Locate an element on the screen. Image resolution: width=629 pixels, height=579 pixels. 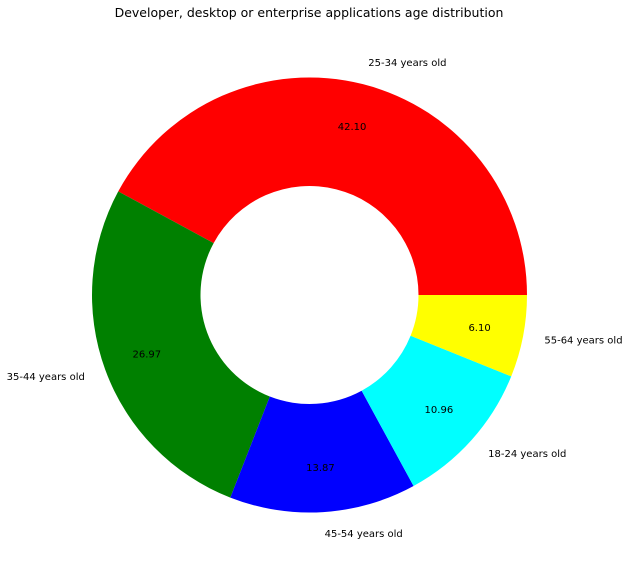
value-label-18-24-years-old: 10.96 is located at coordinates (439, 410).